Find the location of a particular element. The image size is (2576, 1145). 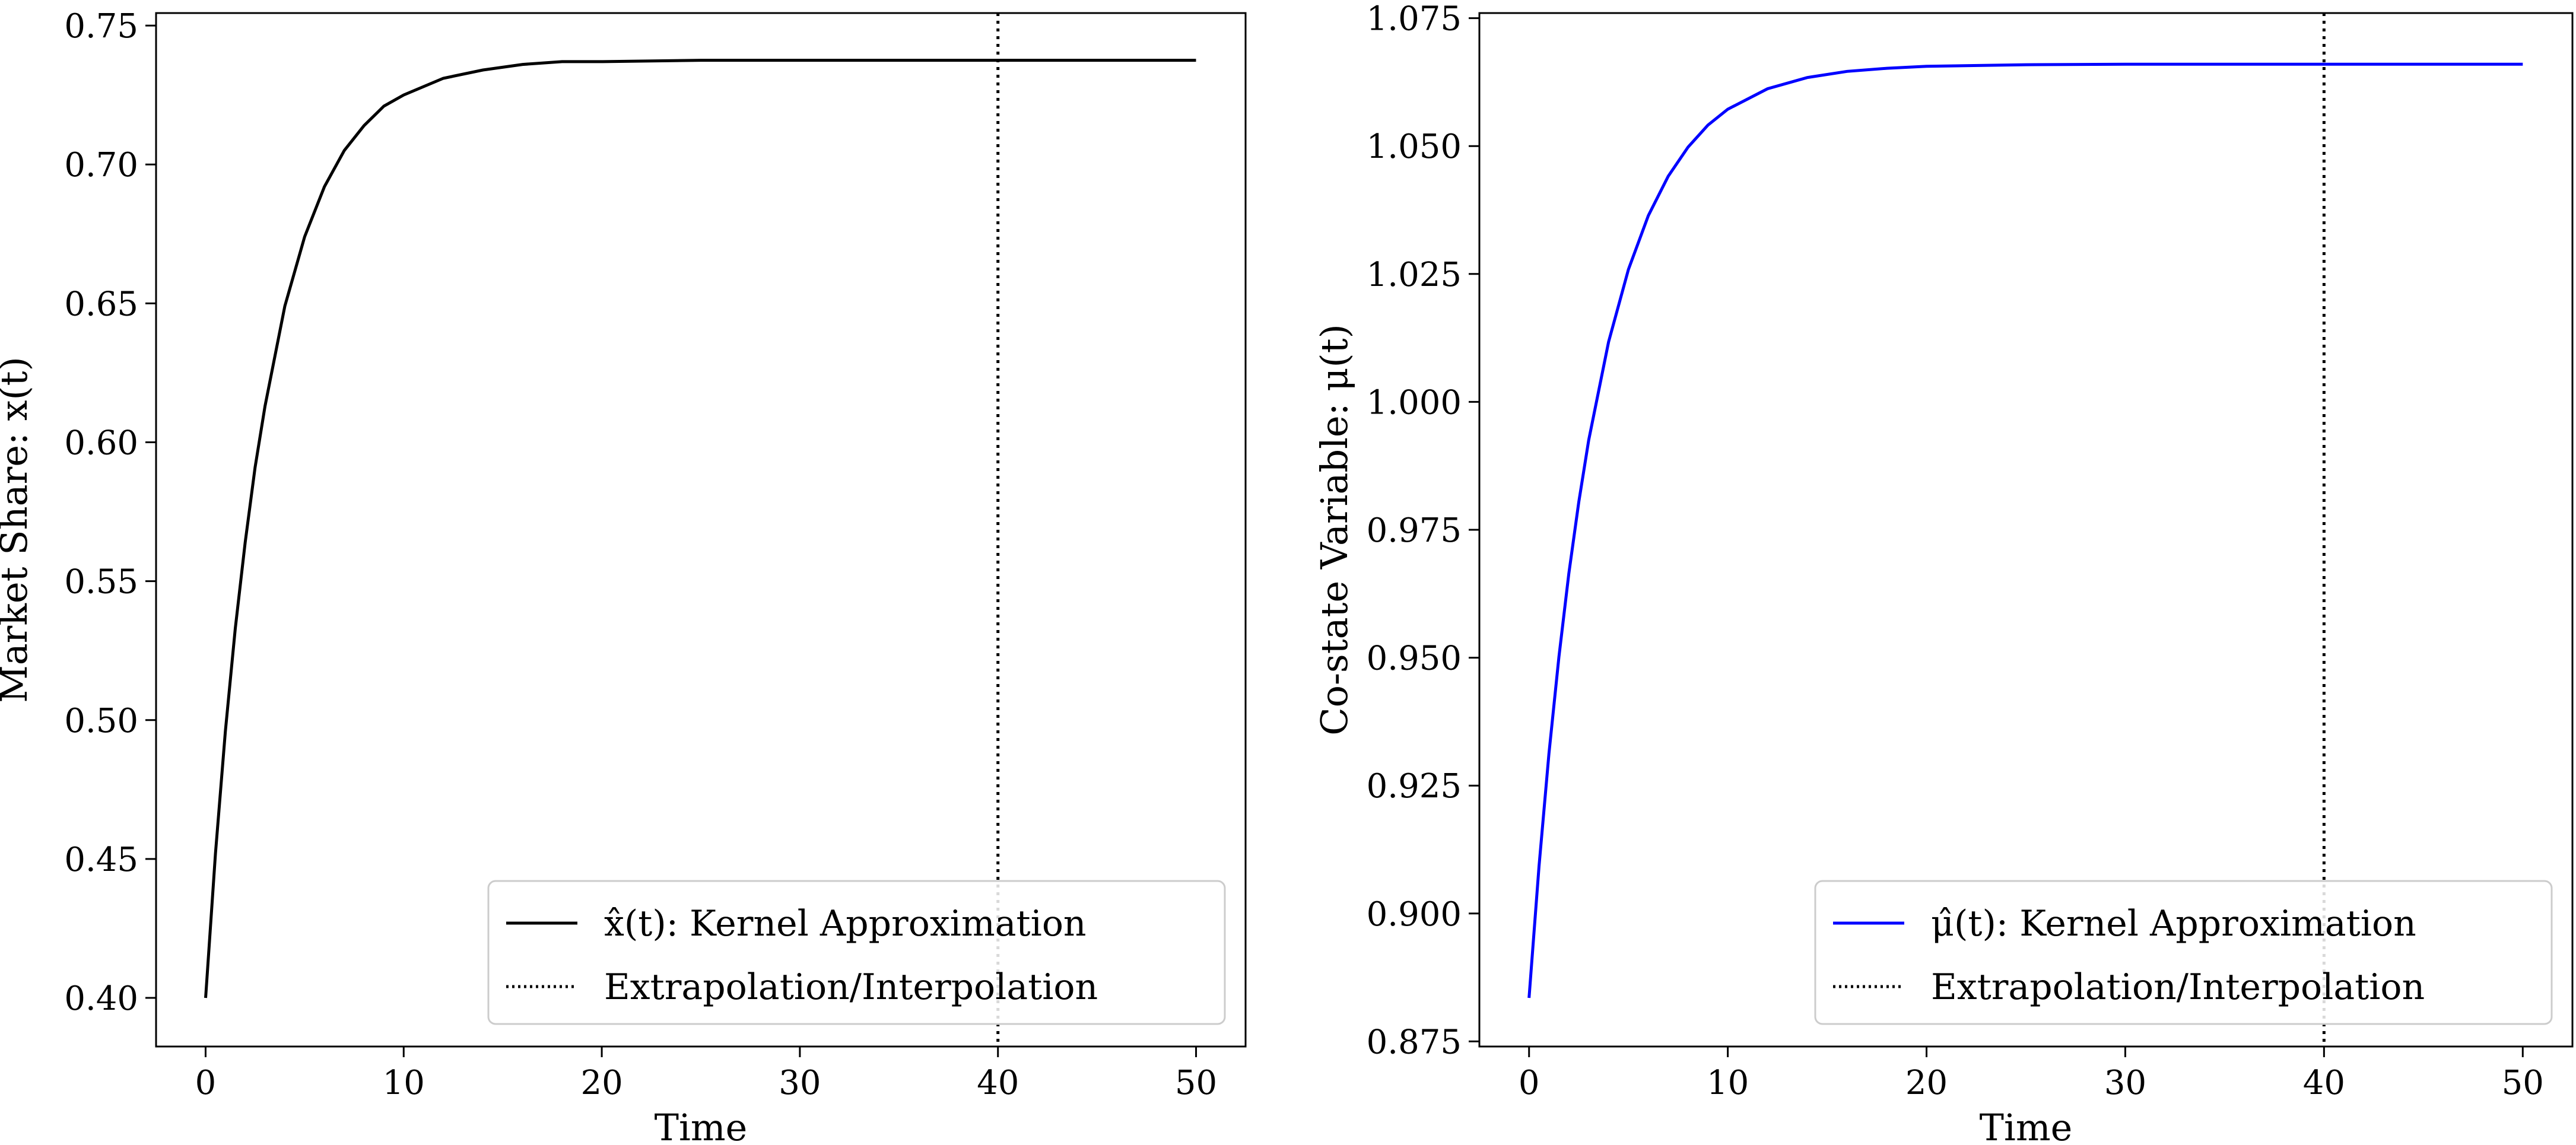

y-axis-label: Market Share: x(t) is located at coordinates (18, 530).